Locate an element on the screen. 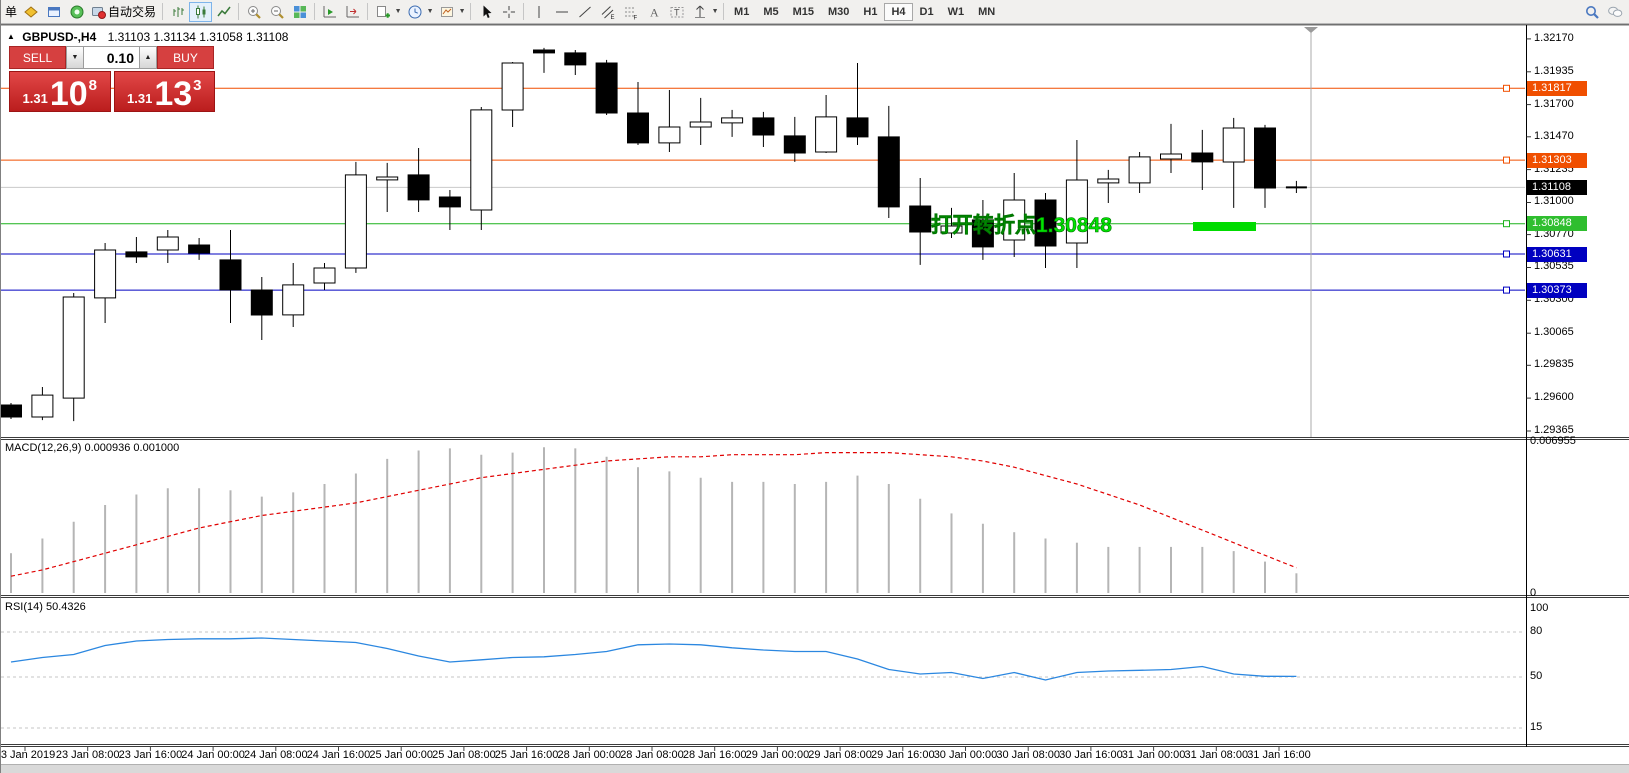 This screenshot has width=1629, height=773. timeframe-button-m30: M30 is located at coordinates (838, 12).